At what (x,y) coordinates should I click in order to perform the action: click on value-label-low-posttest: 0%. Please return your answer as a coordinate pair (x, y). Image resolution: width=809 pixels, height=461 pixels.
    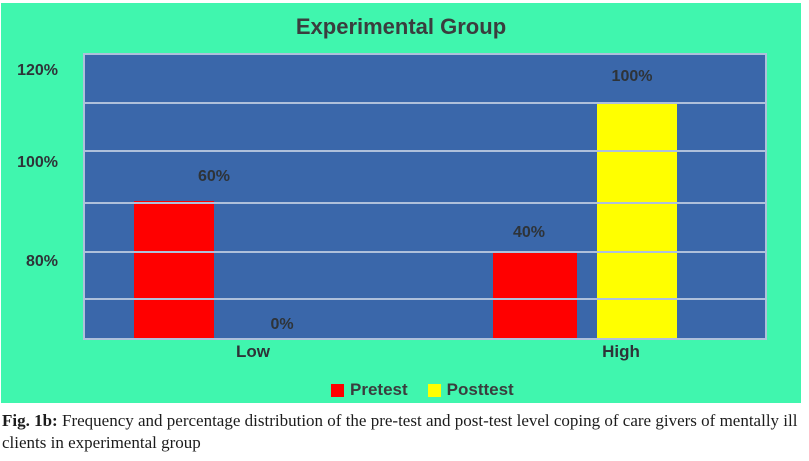
    Looking at the image, I should click on (282, 324).